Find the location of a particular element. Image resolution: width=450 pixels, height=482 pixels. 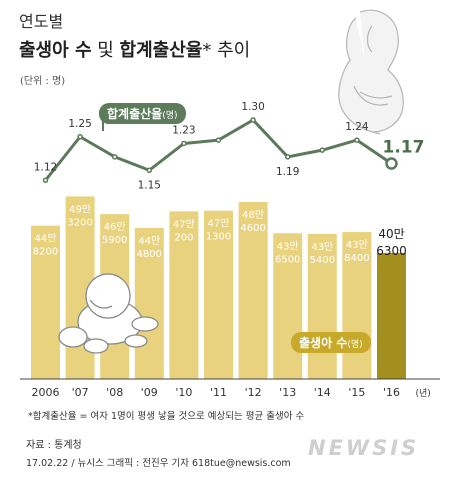

tfr-legend-text: 합계출산율 is located at coordinates (135, 114).